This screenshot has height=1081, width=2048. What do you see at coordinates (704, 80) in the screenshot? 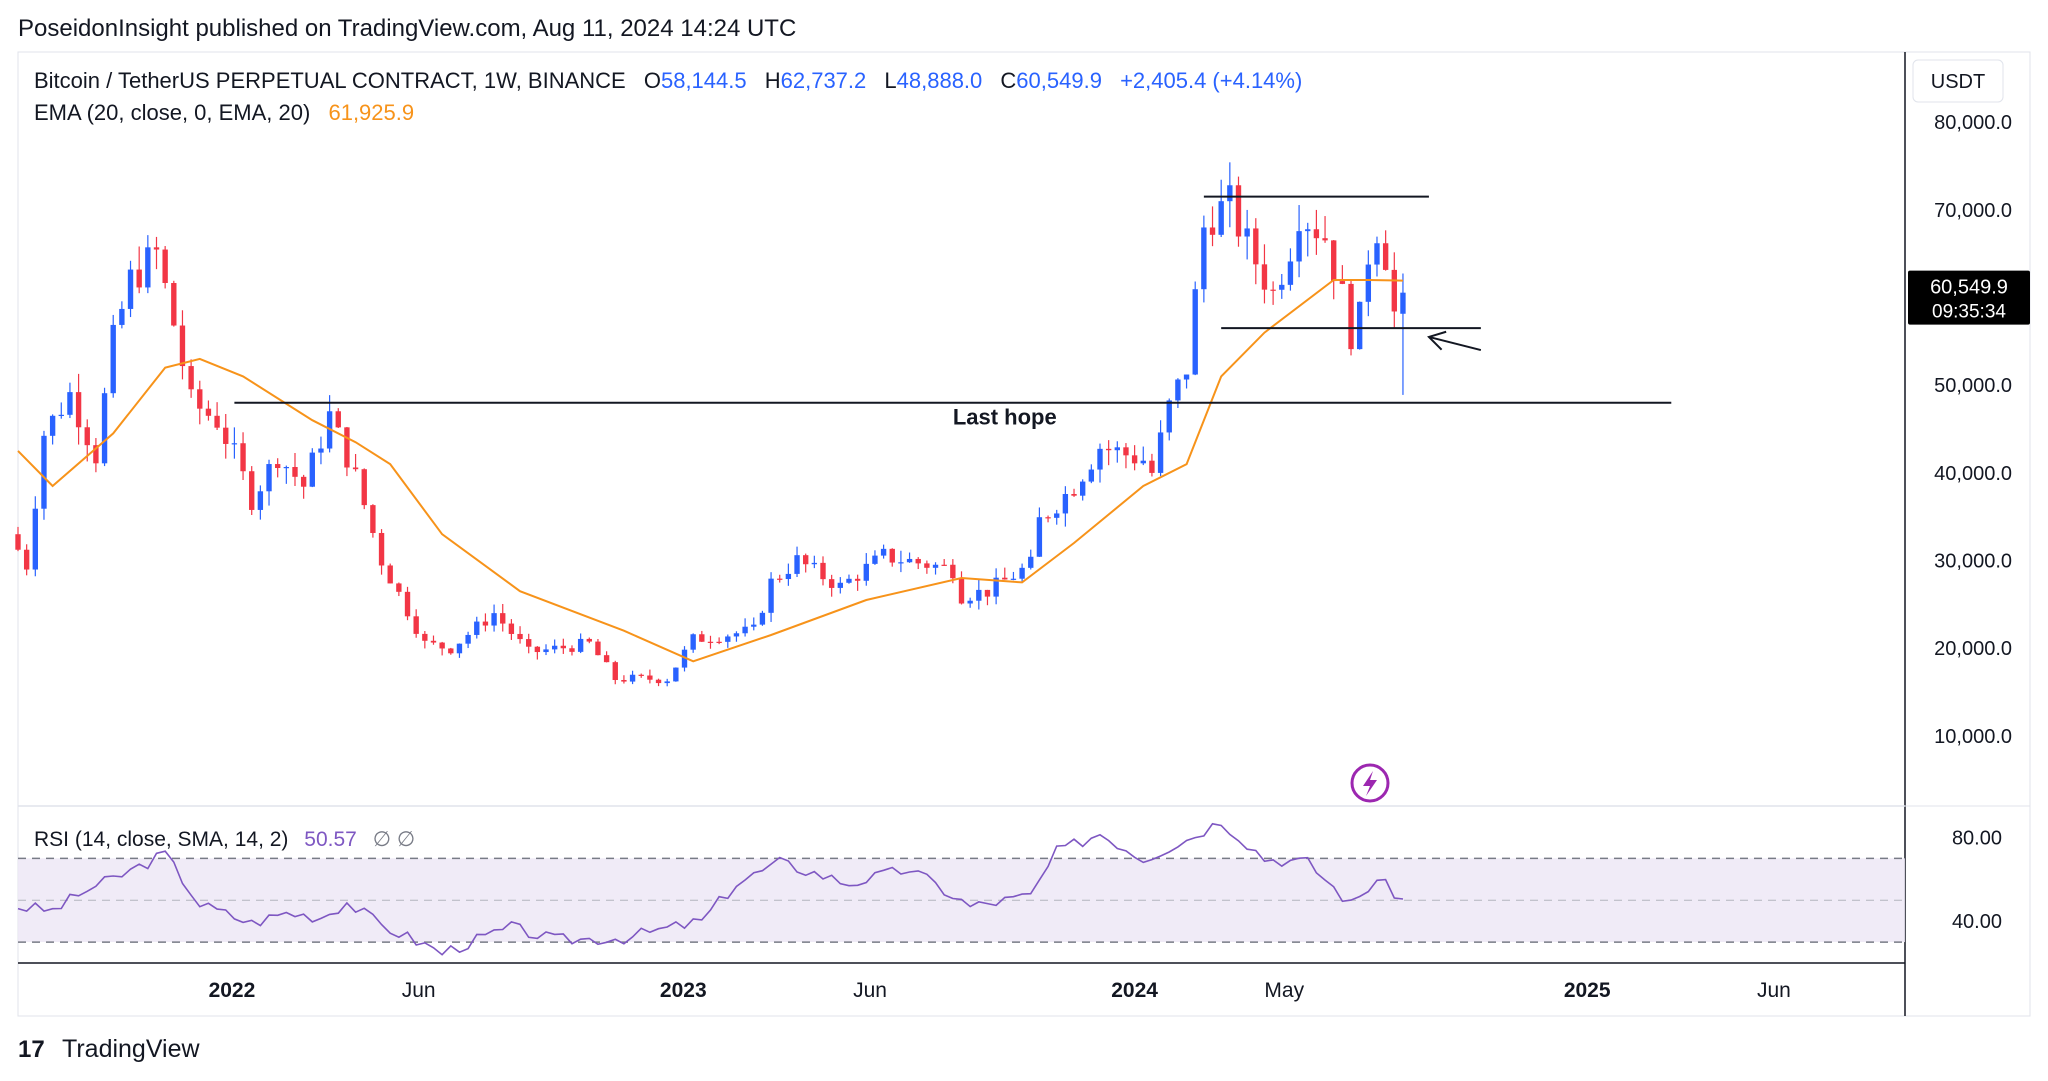
I see `open-value: 58,144.5` at bounding box center [704, 80].